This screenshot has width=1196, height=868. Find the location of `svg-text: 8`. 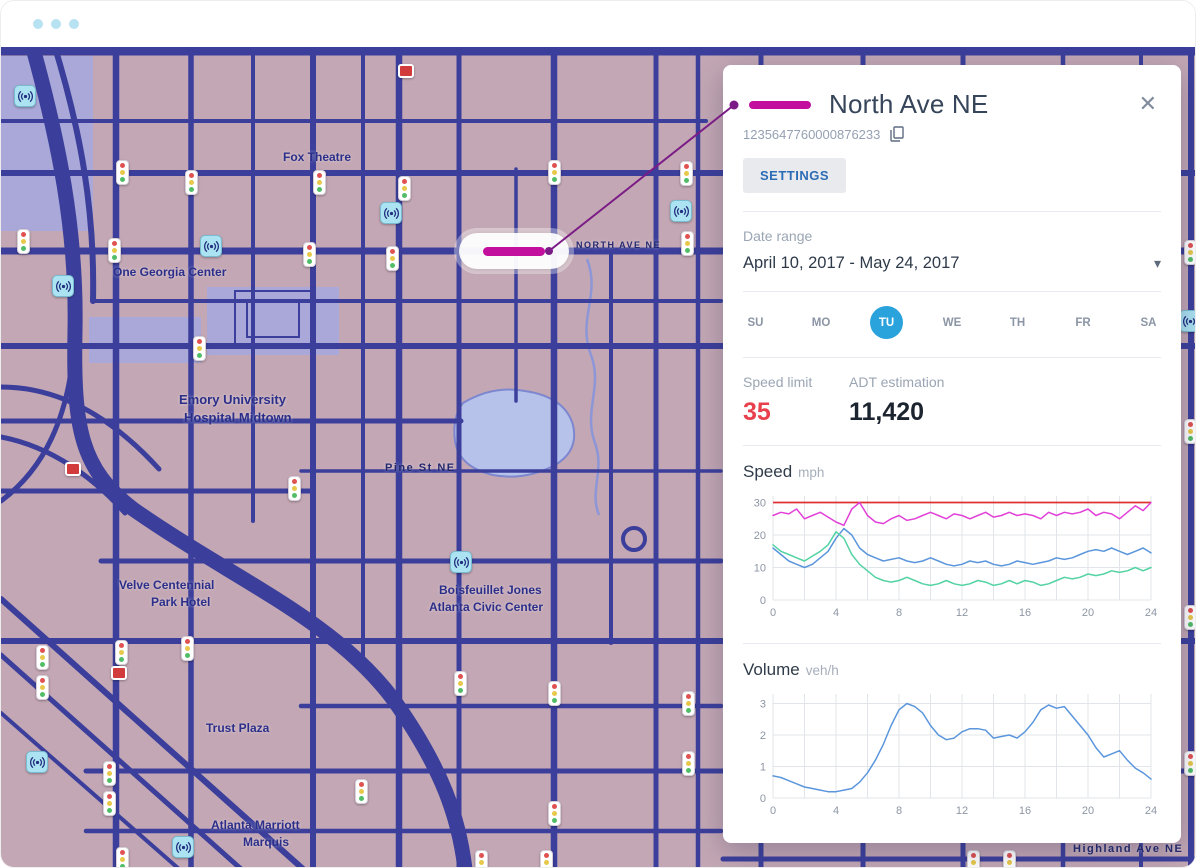

svg-text: 8 is located at coordinates (899, 811).